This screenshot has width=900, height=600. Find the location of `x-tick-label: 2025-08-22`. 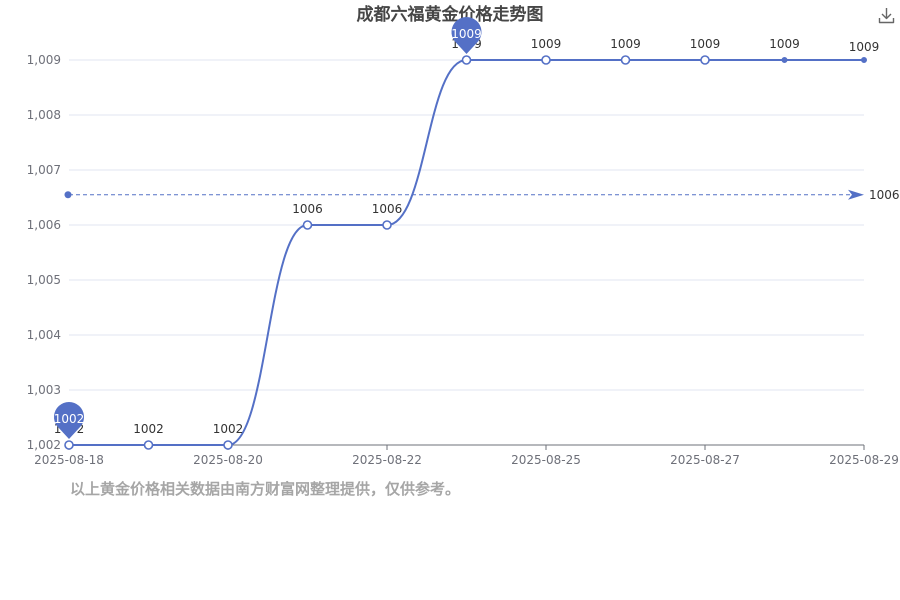

x-tick-label: 2025-08-22 is located at coordinates (387, 460).